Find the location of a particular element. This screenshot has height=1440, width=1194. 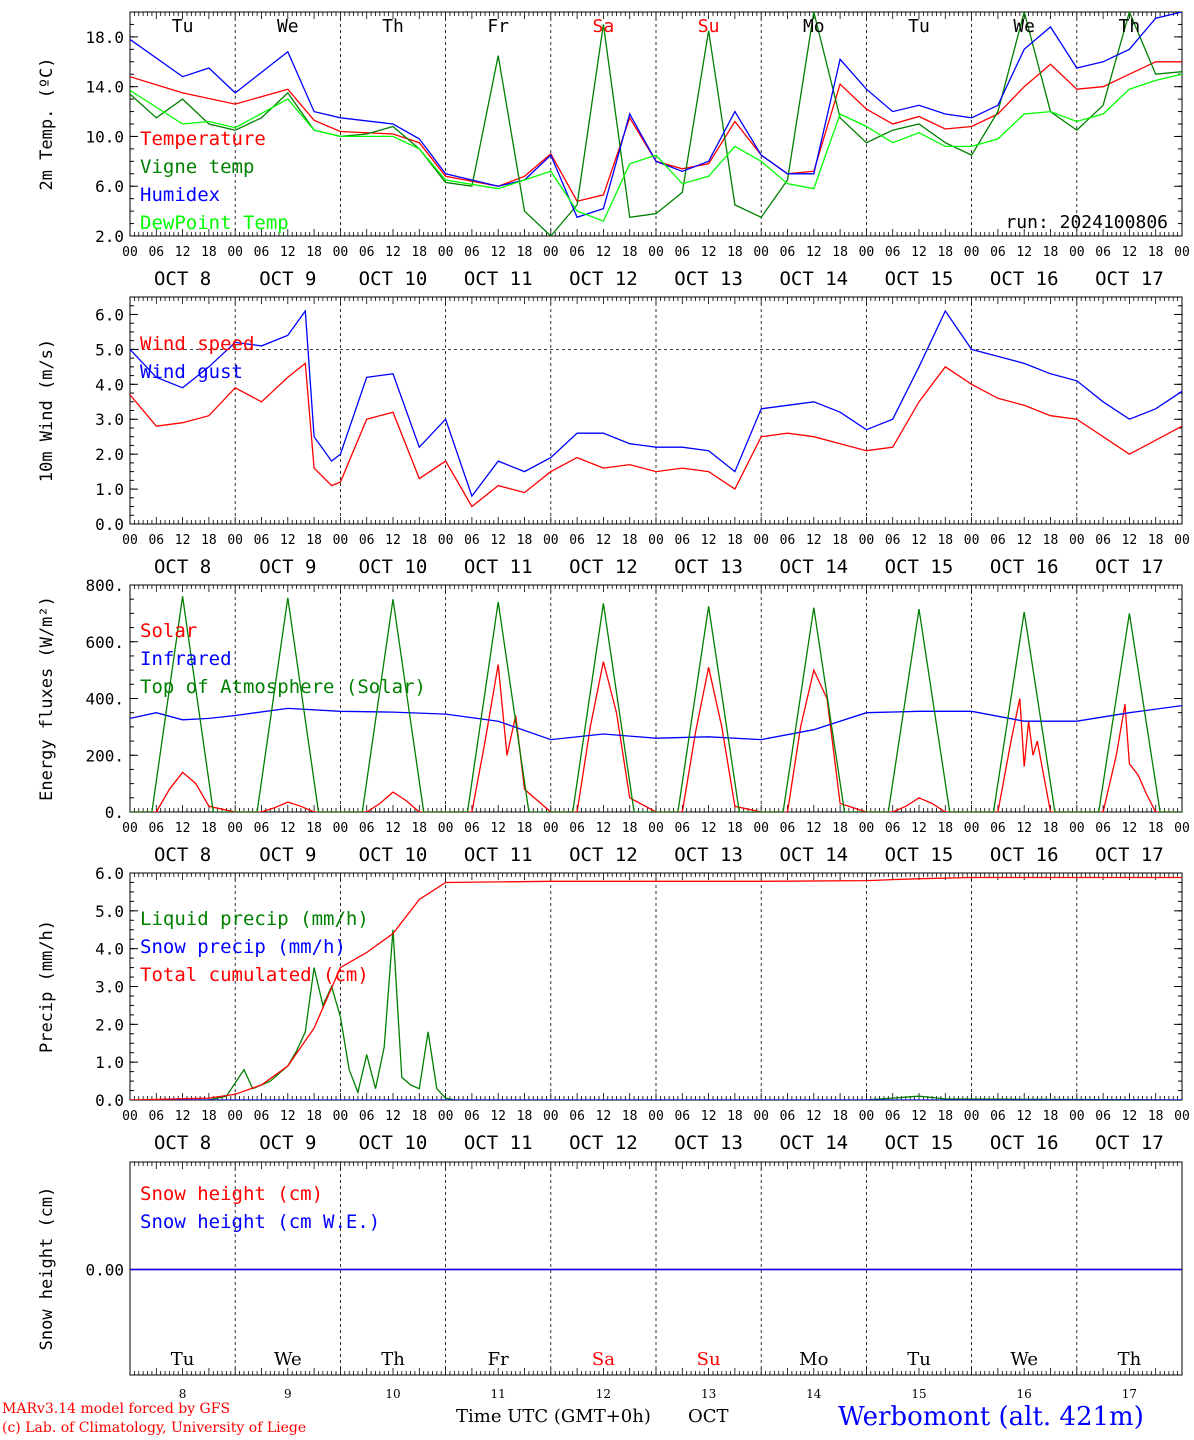

y-tick-label: 0.0 is located at coordinates (109, 524).